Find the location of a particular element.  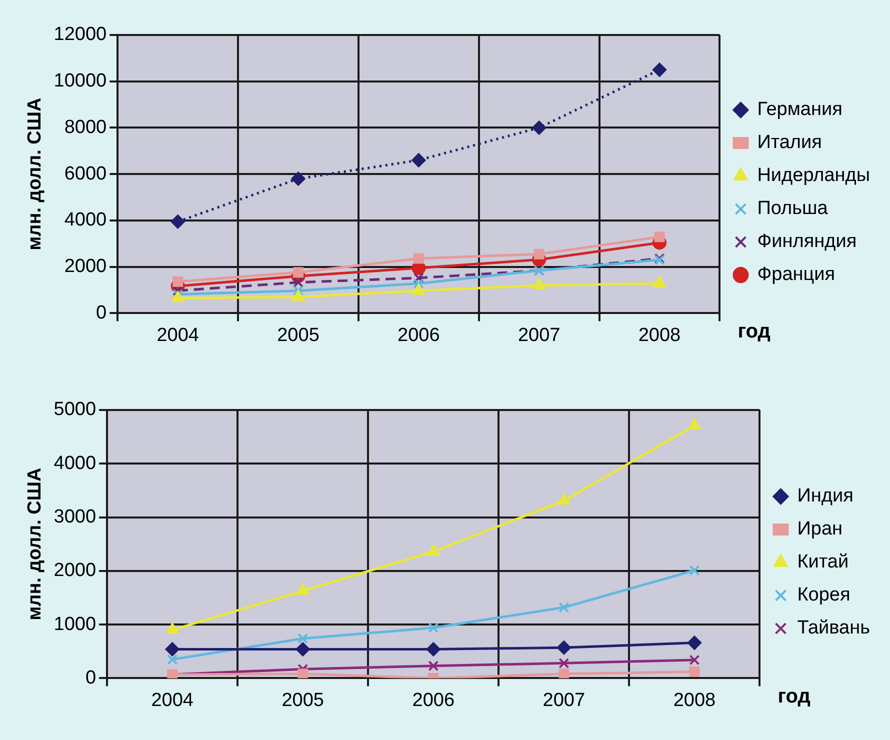

y-tick-label: 8000 is located at coordinates (85, 127).